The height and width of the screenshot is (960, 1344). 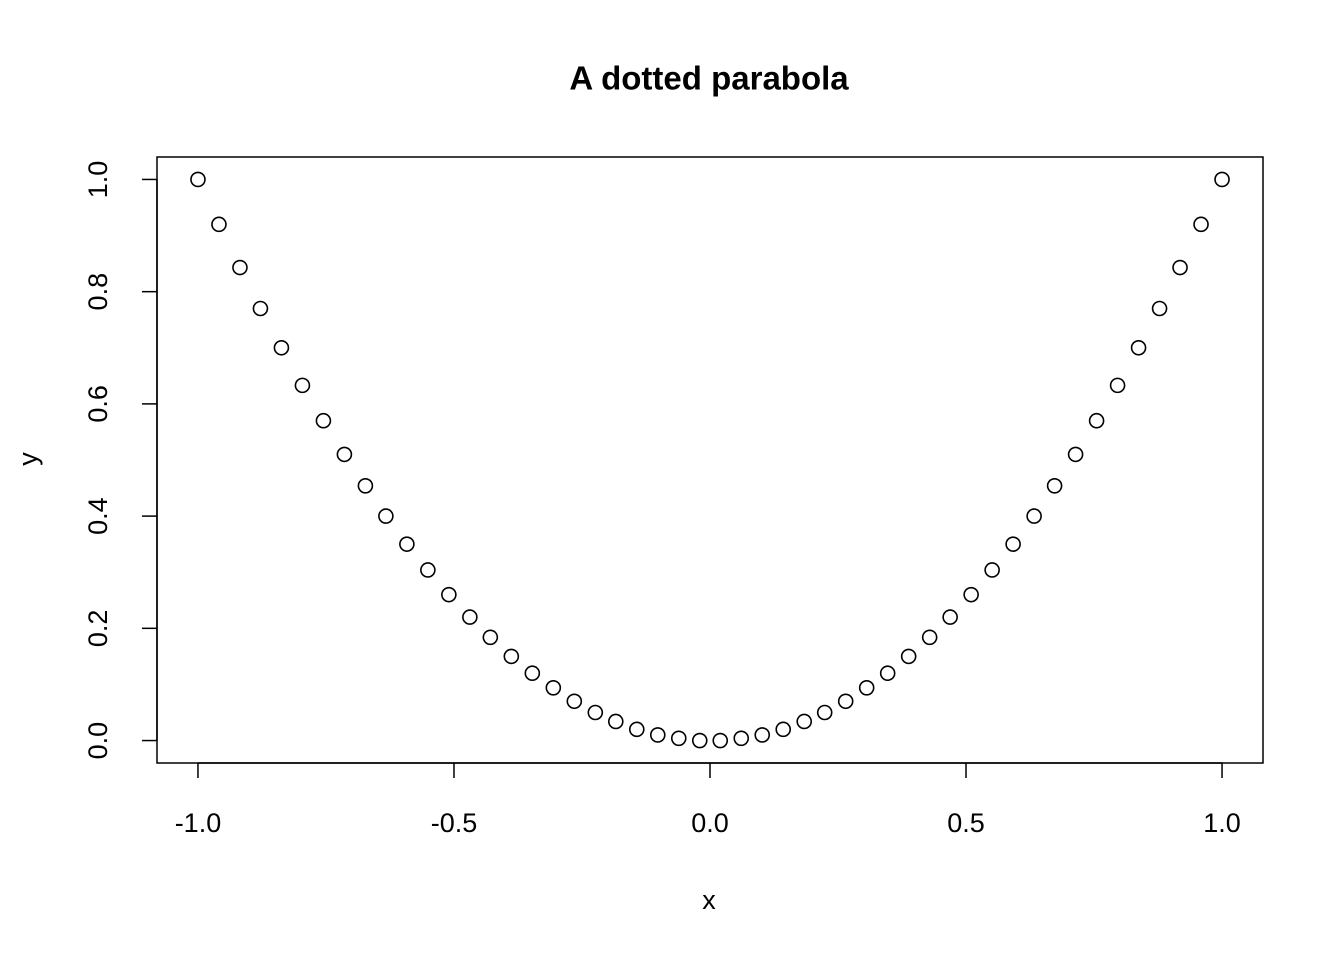 What do you see at coordinates (709, 78) in the screenshot?
I see `chart-title: A dotted parabola` at bounding box center [709, 78].